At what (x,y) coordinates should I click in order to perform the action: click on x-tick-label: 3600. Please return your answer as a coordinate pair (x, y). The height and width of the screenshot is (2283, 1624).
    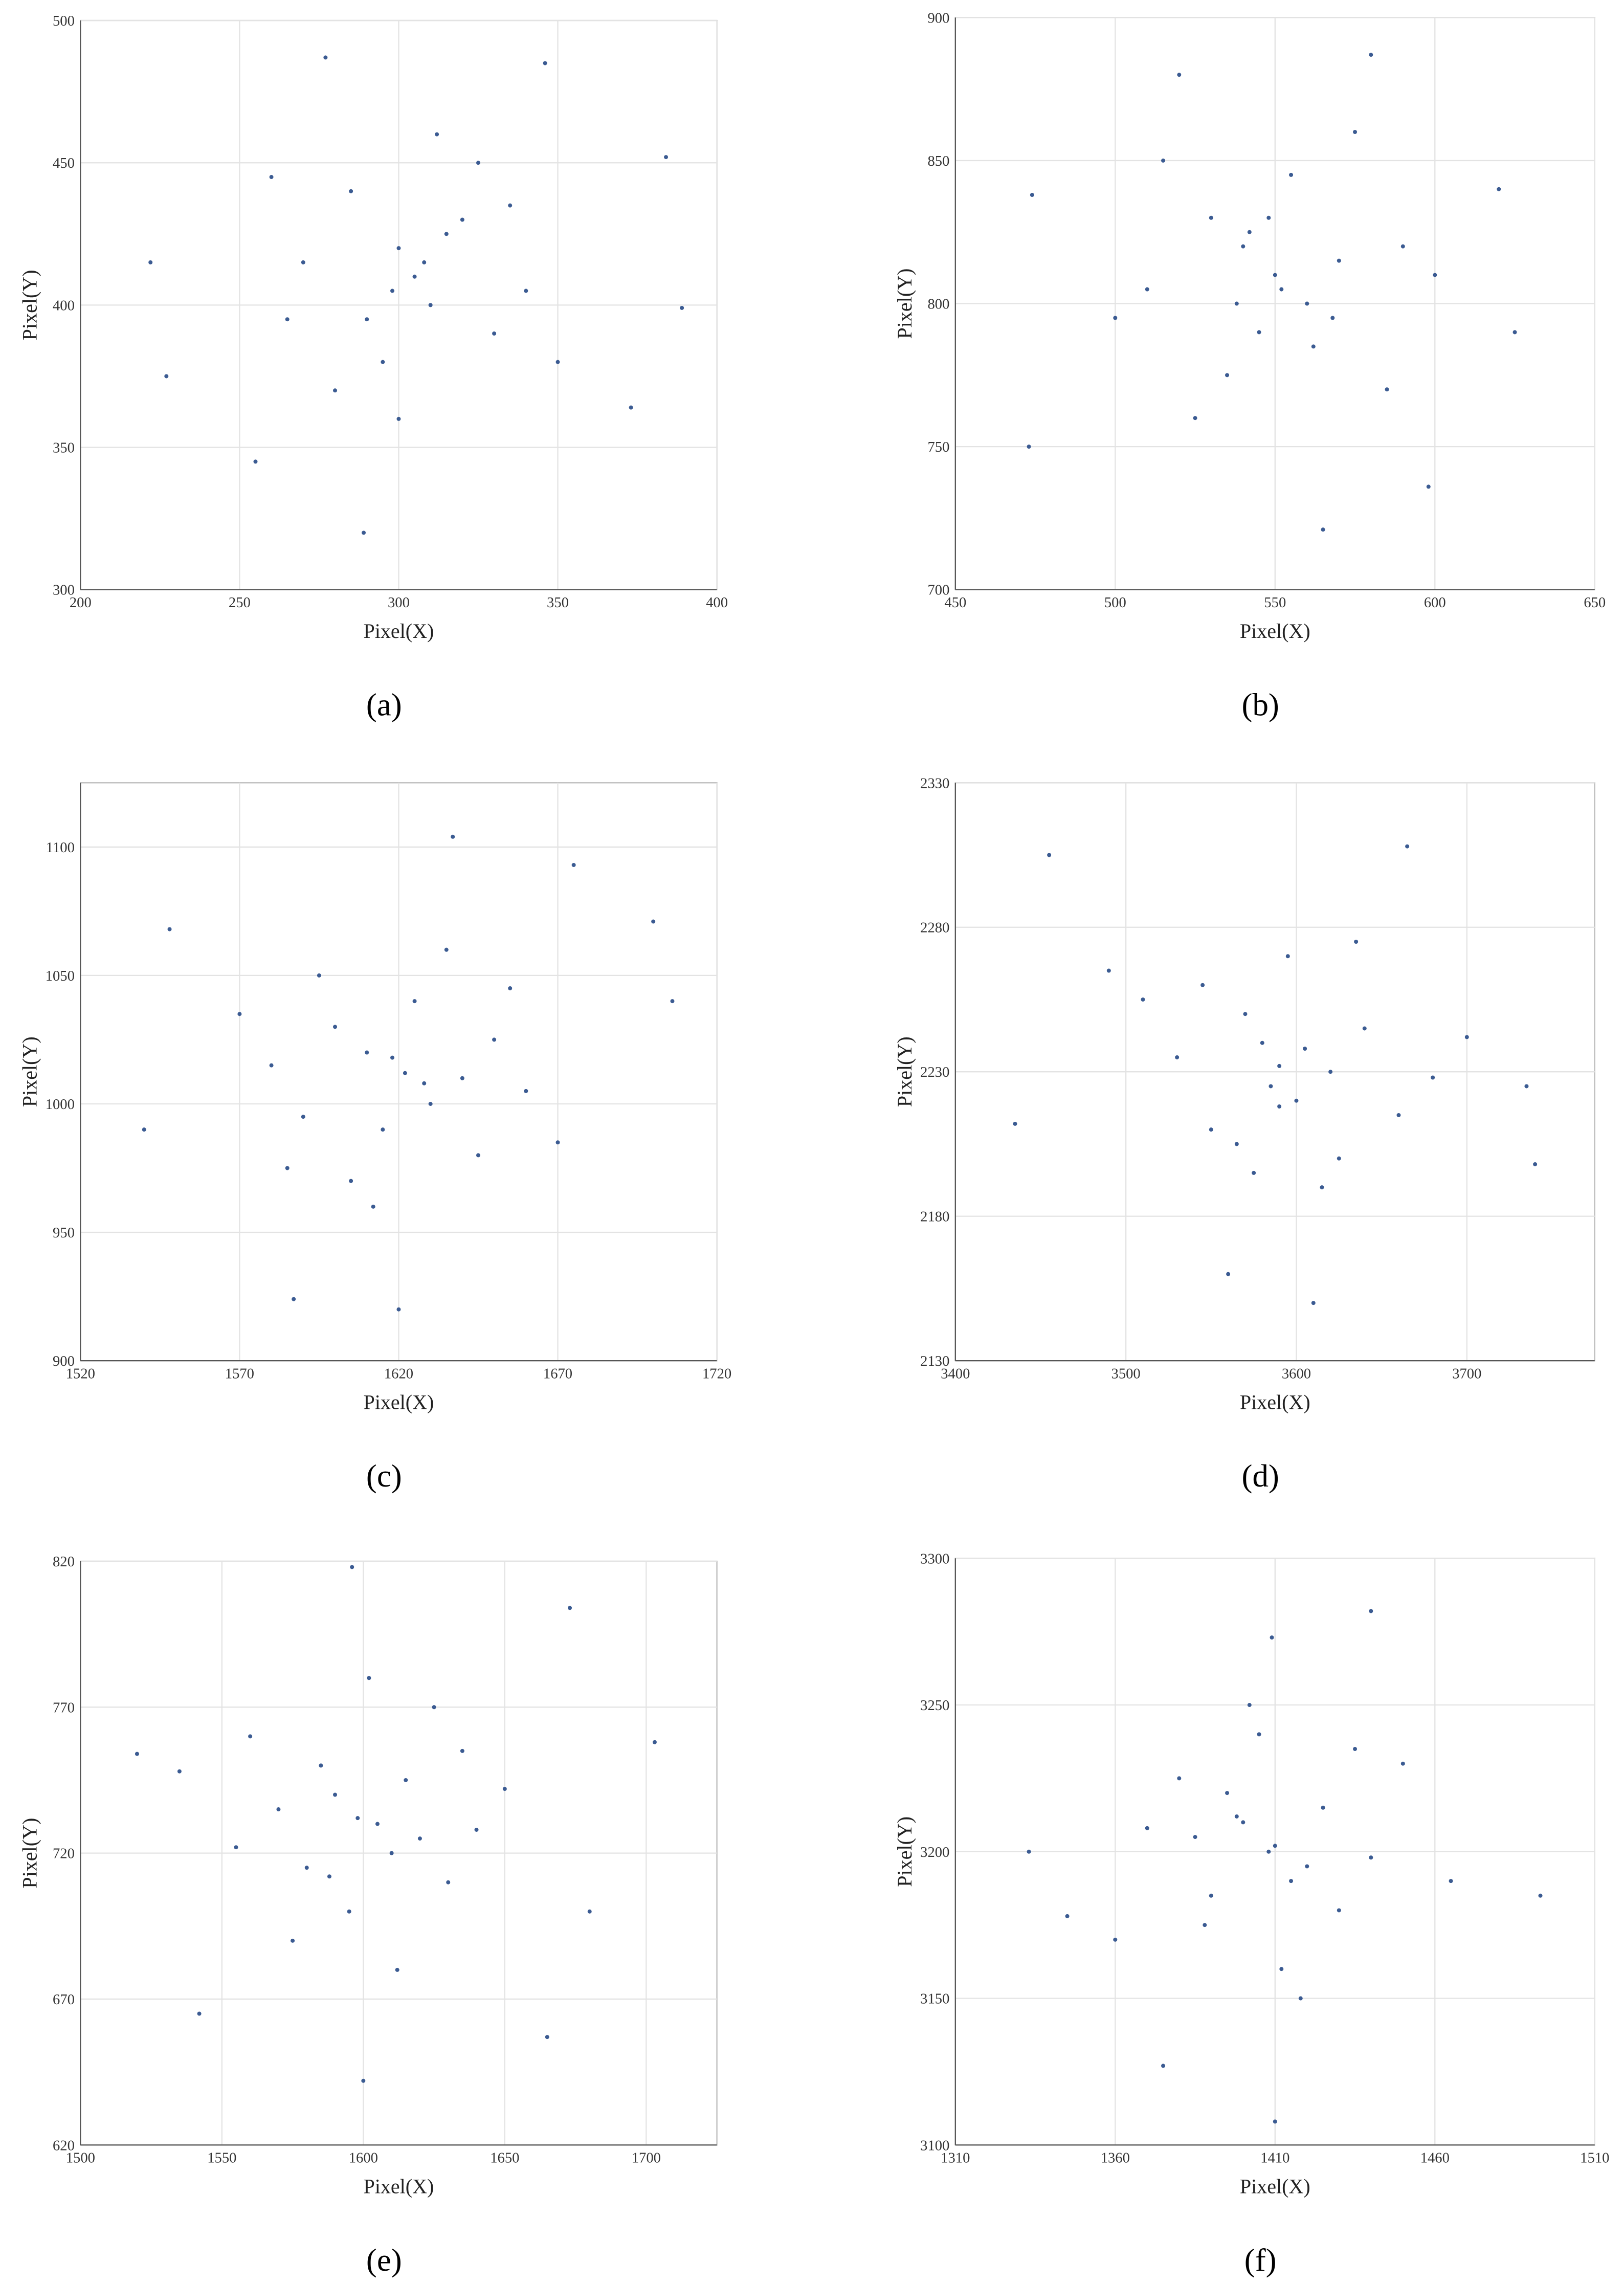
    Looking at the image, I should click on (1296, 1374).